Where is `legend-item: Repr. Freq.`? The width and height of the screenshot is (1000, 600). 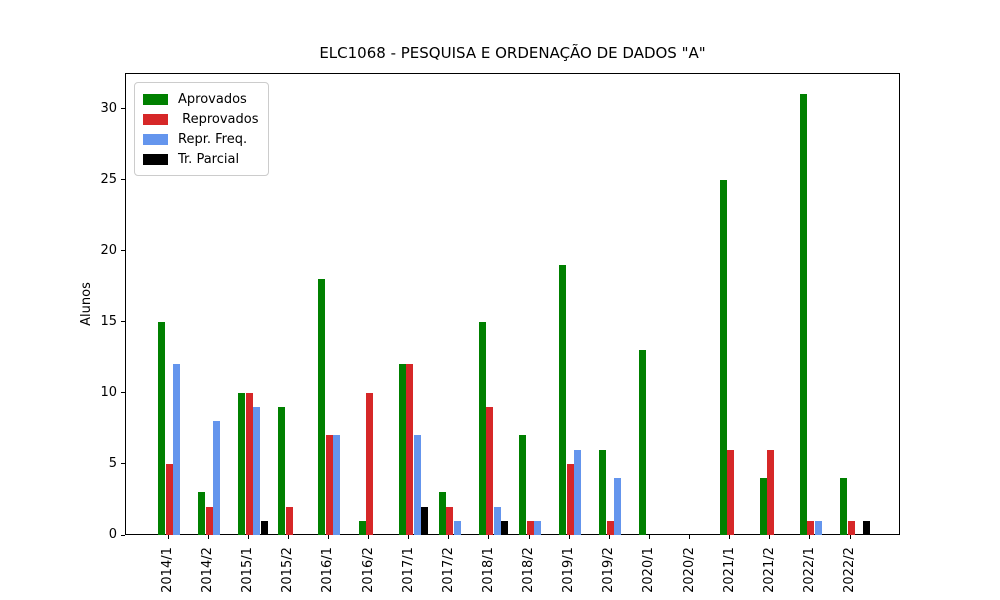
legend-item: Repr. Freq. is located at coordinates (200, 139).